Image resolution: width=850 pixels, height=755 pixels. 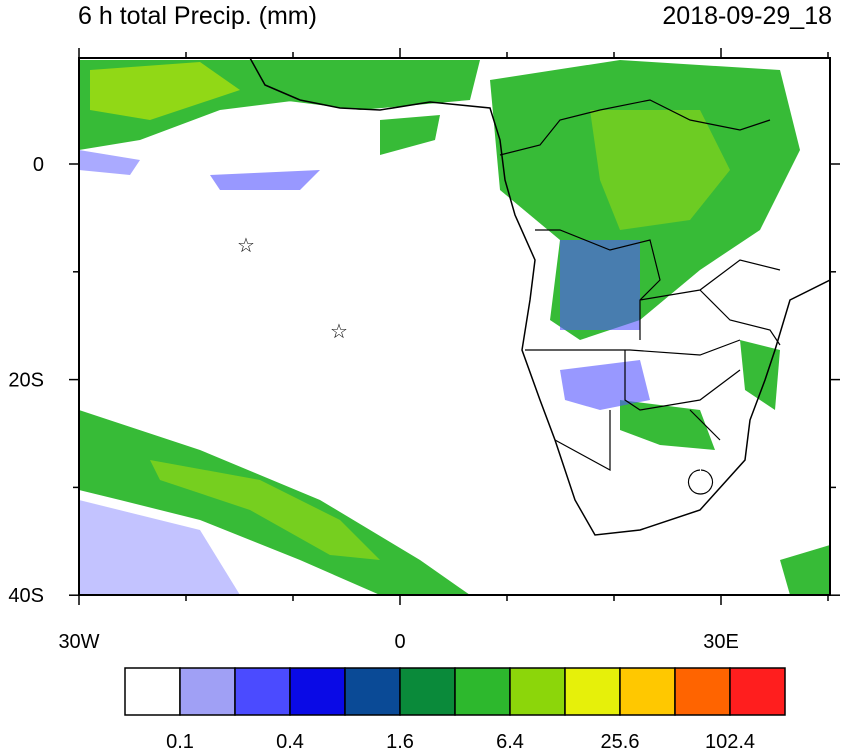 I want to click on title: 6 h total Precip. (mm), so click(x=197, y=16).